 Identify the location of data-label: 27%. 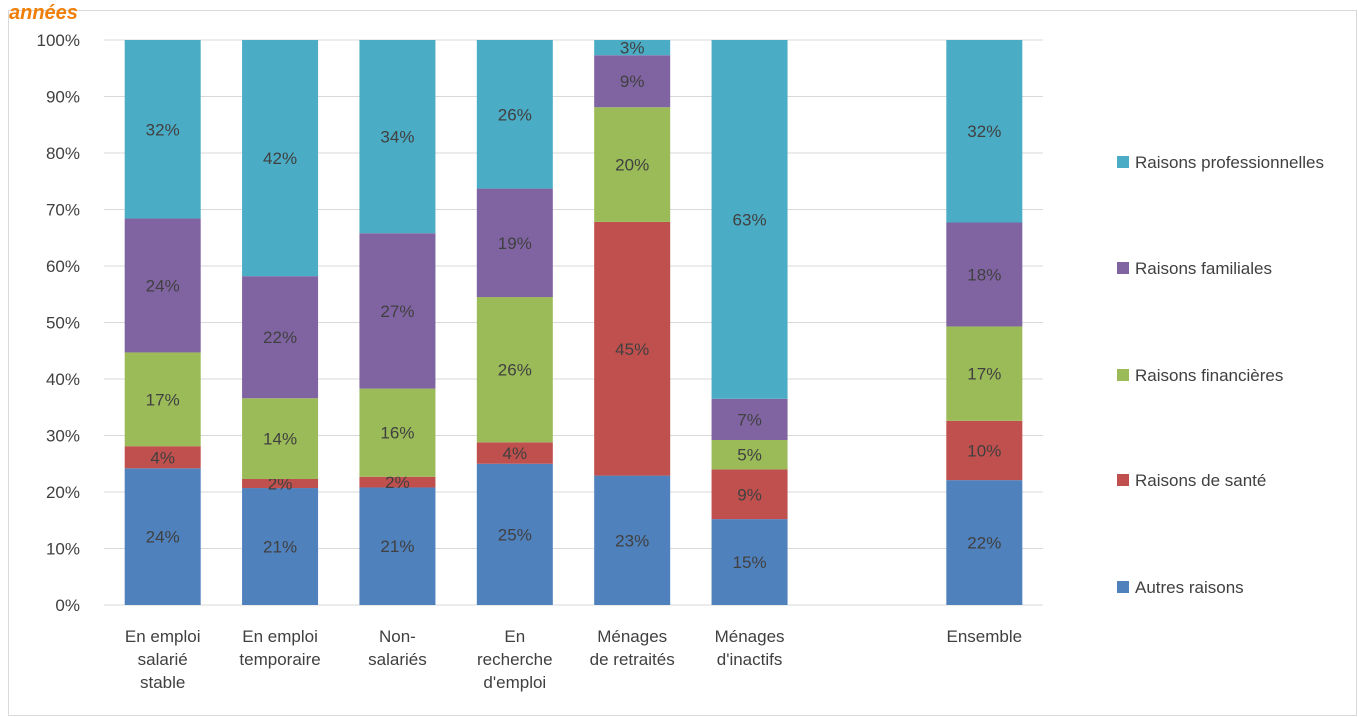
(397, 311).